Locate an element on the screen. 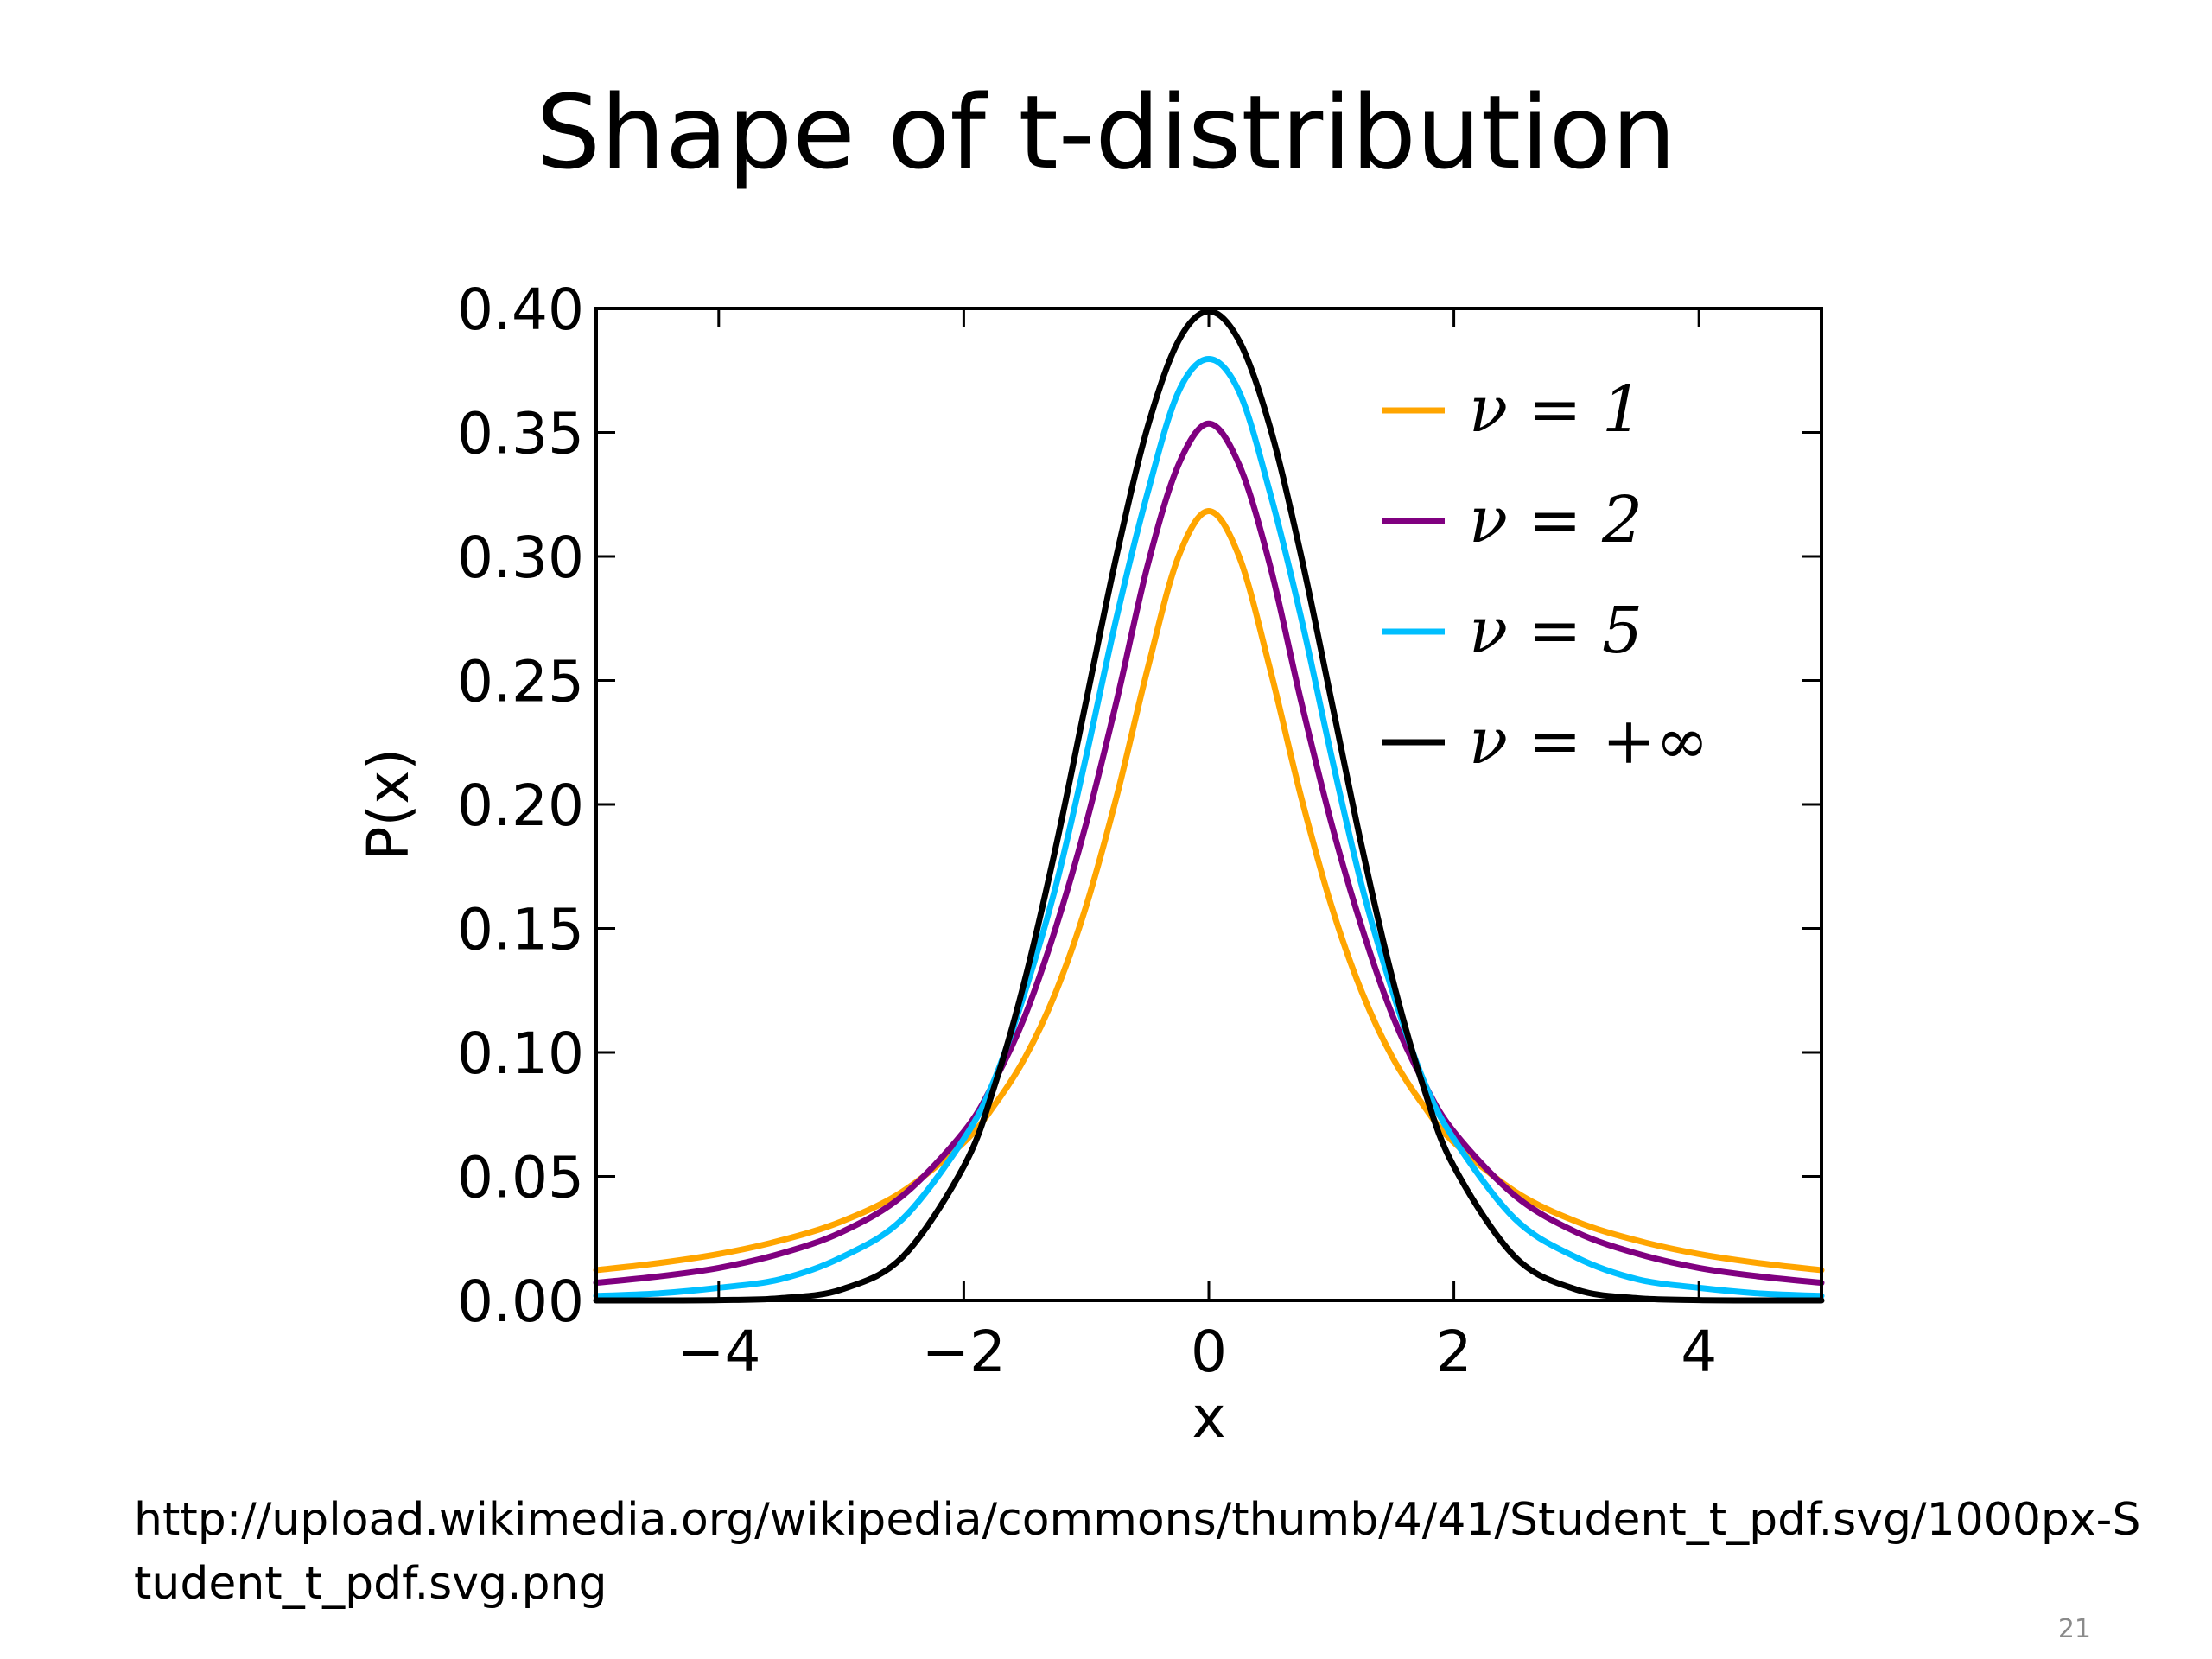 Image resolution: width=2212 pixels, height=1659 pixels. y-tick-label: 0.40 is located at coordinates (520, 309).